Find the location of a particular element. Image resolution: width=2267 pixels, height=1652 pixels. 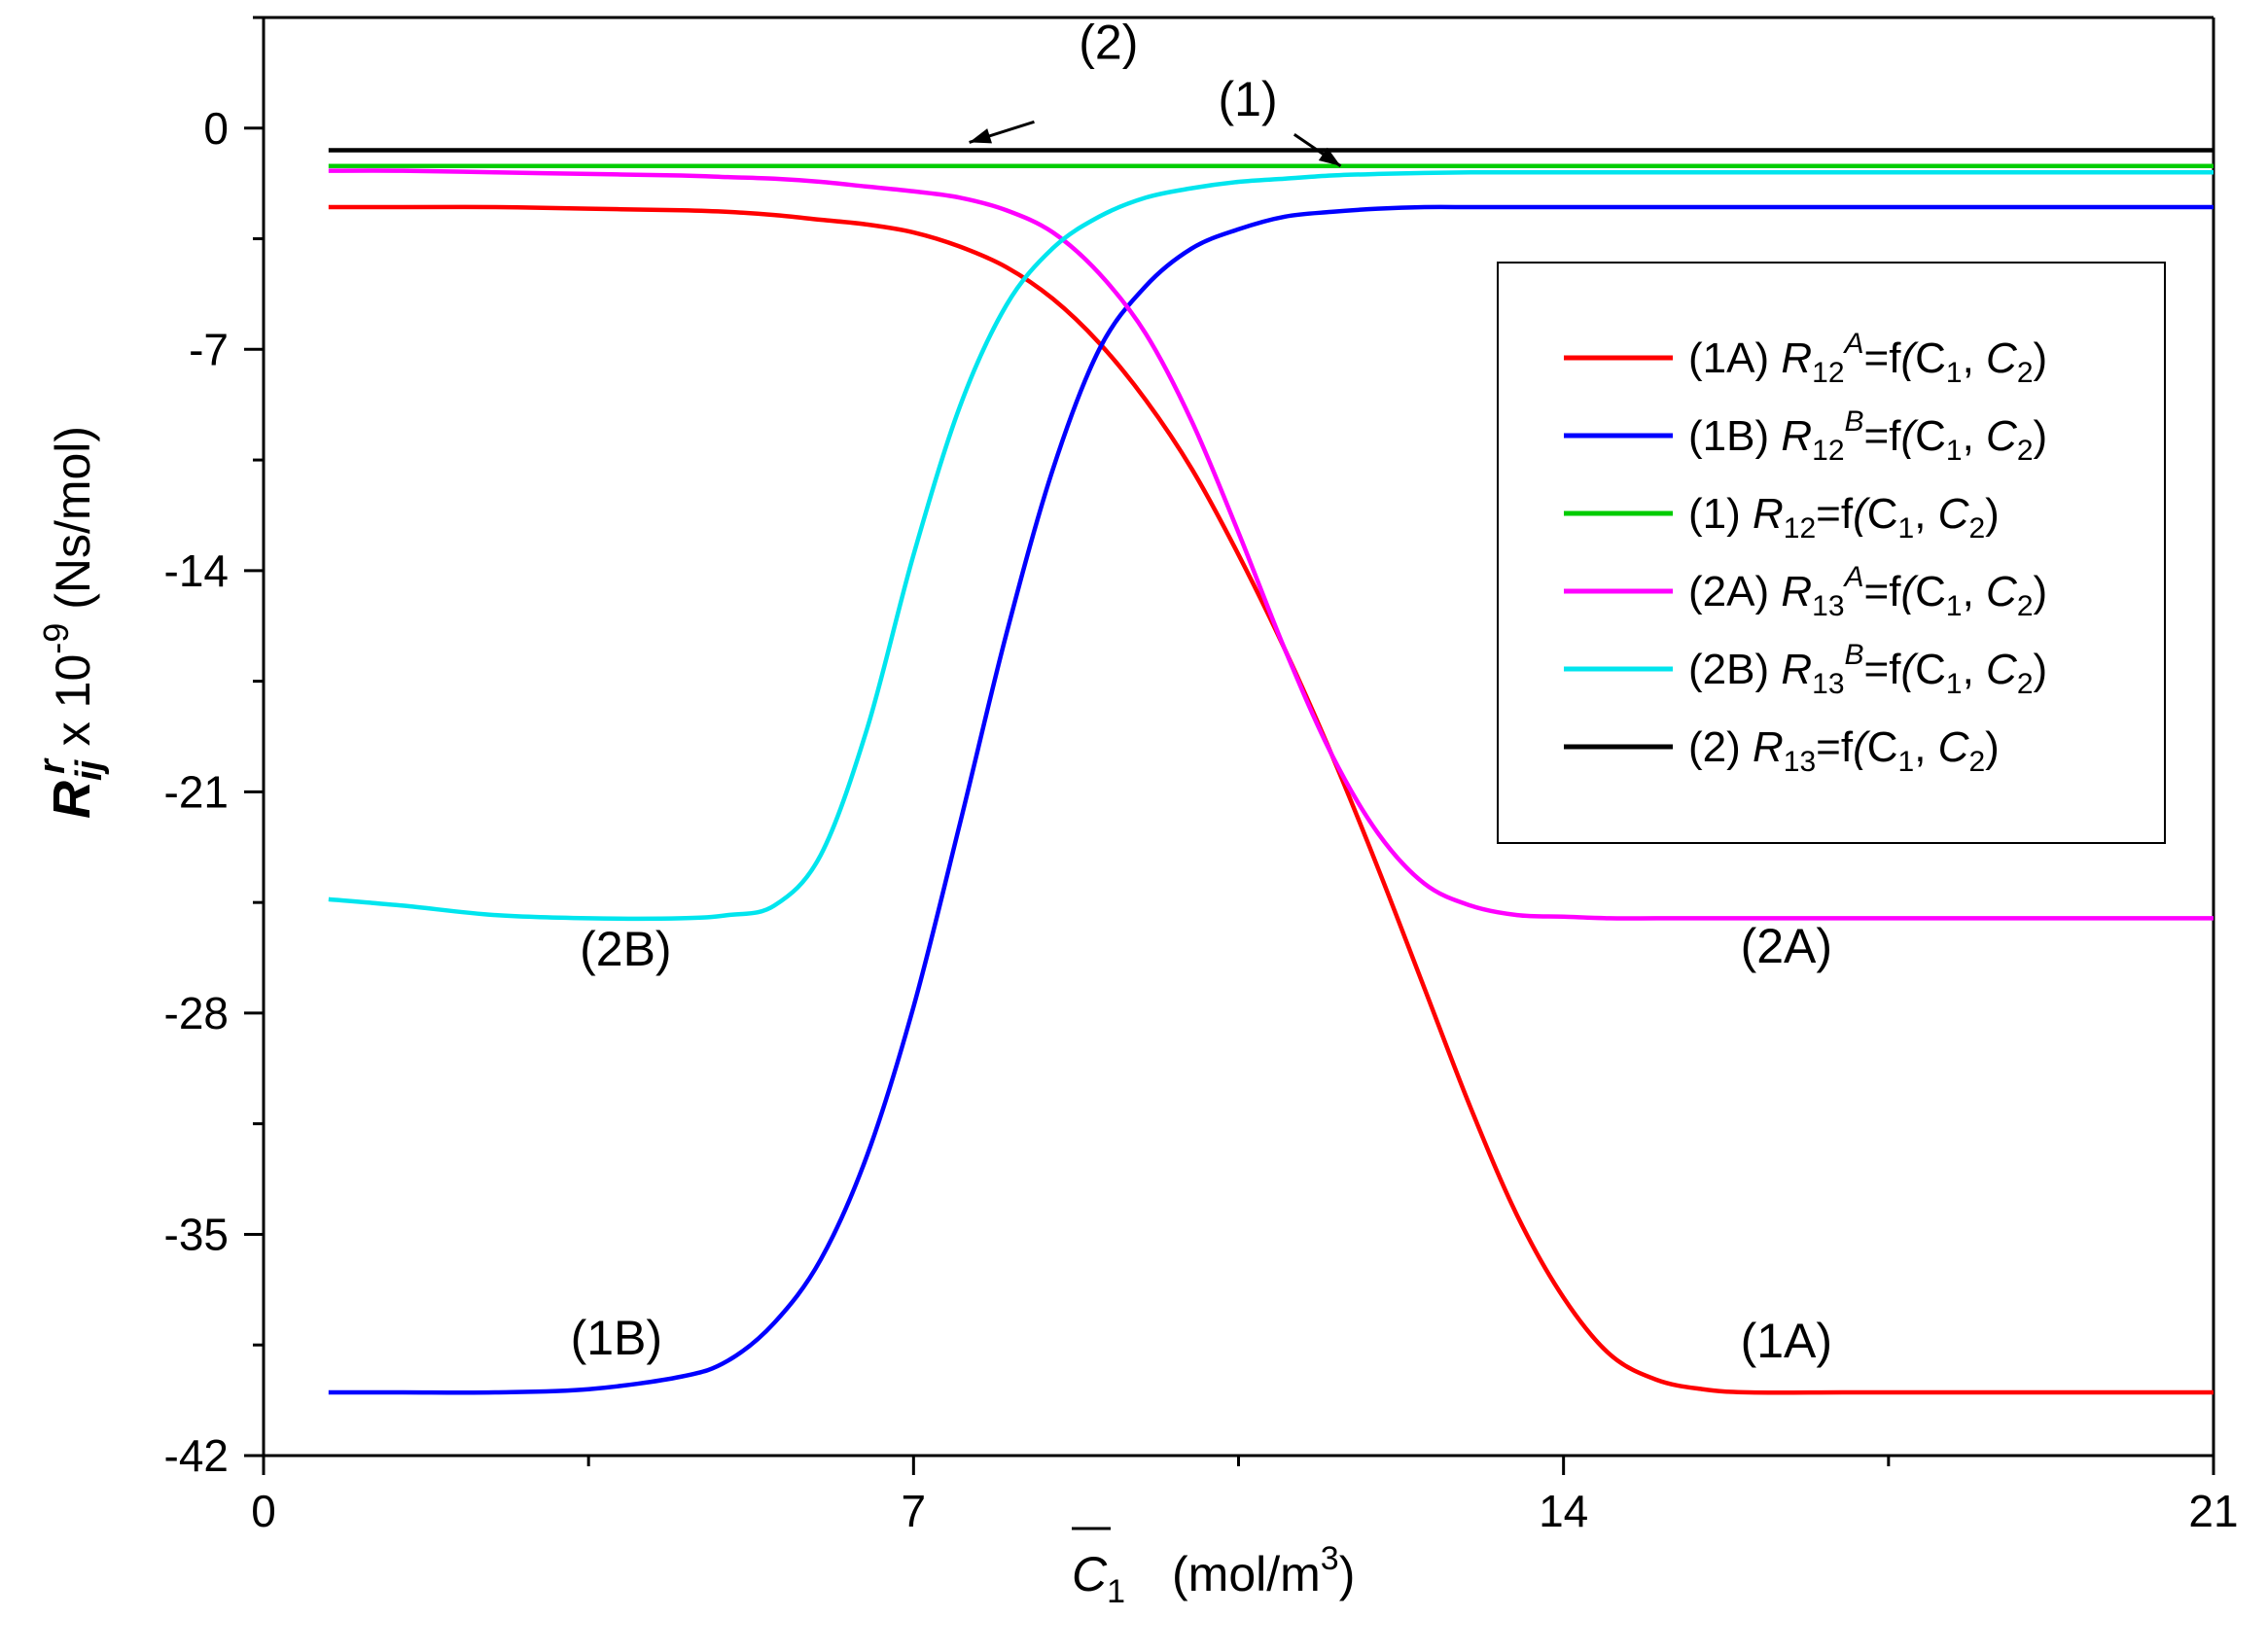

x-axis-title-unit-sup: 3 is located at coordinates (1330, 1558).